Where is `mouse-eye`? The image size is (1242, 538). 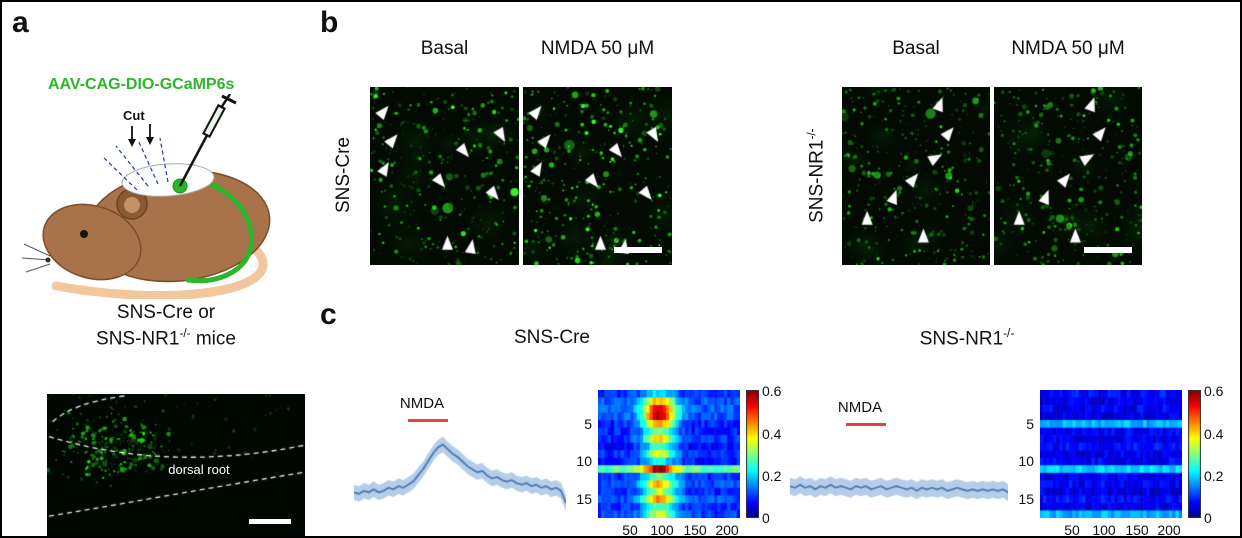 mouse-eye is located at coordinates (84, 234).